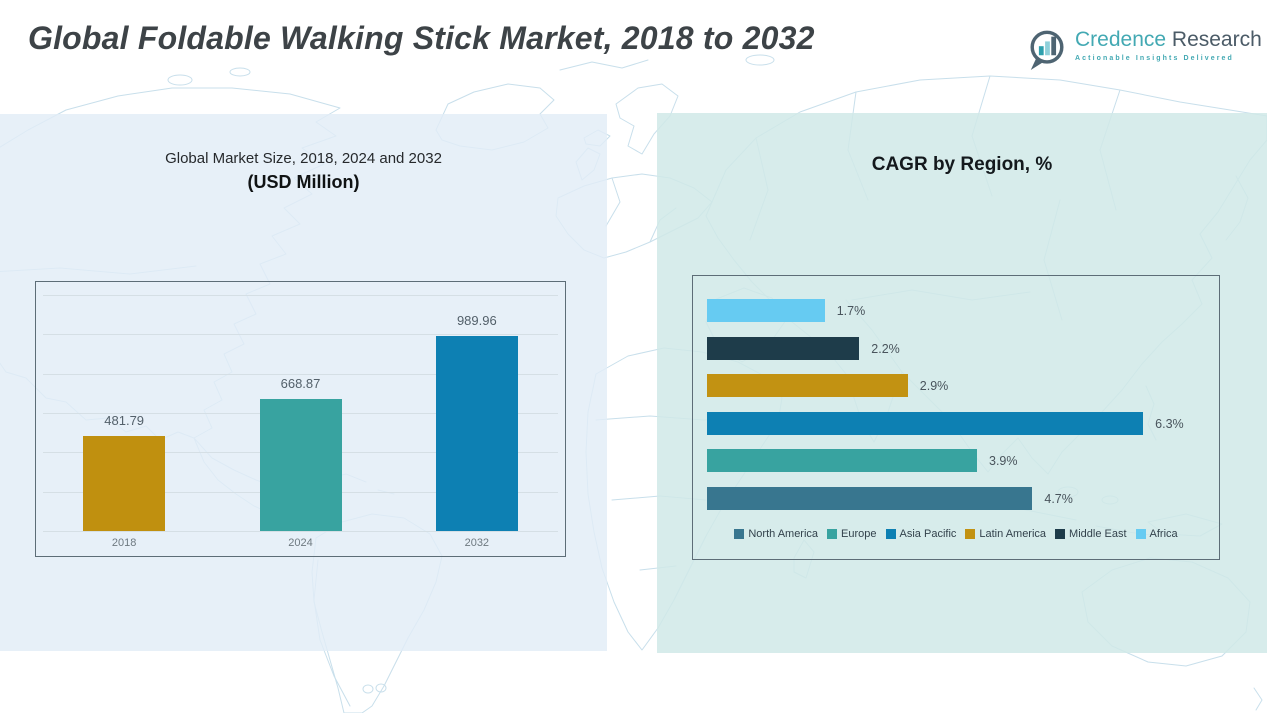 This screenshot has width=1267, height=713. I want to click on logo-chart-bubble-icon, so click(1047, 50).